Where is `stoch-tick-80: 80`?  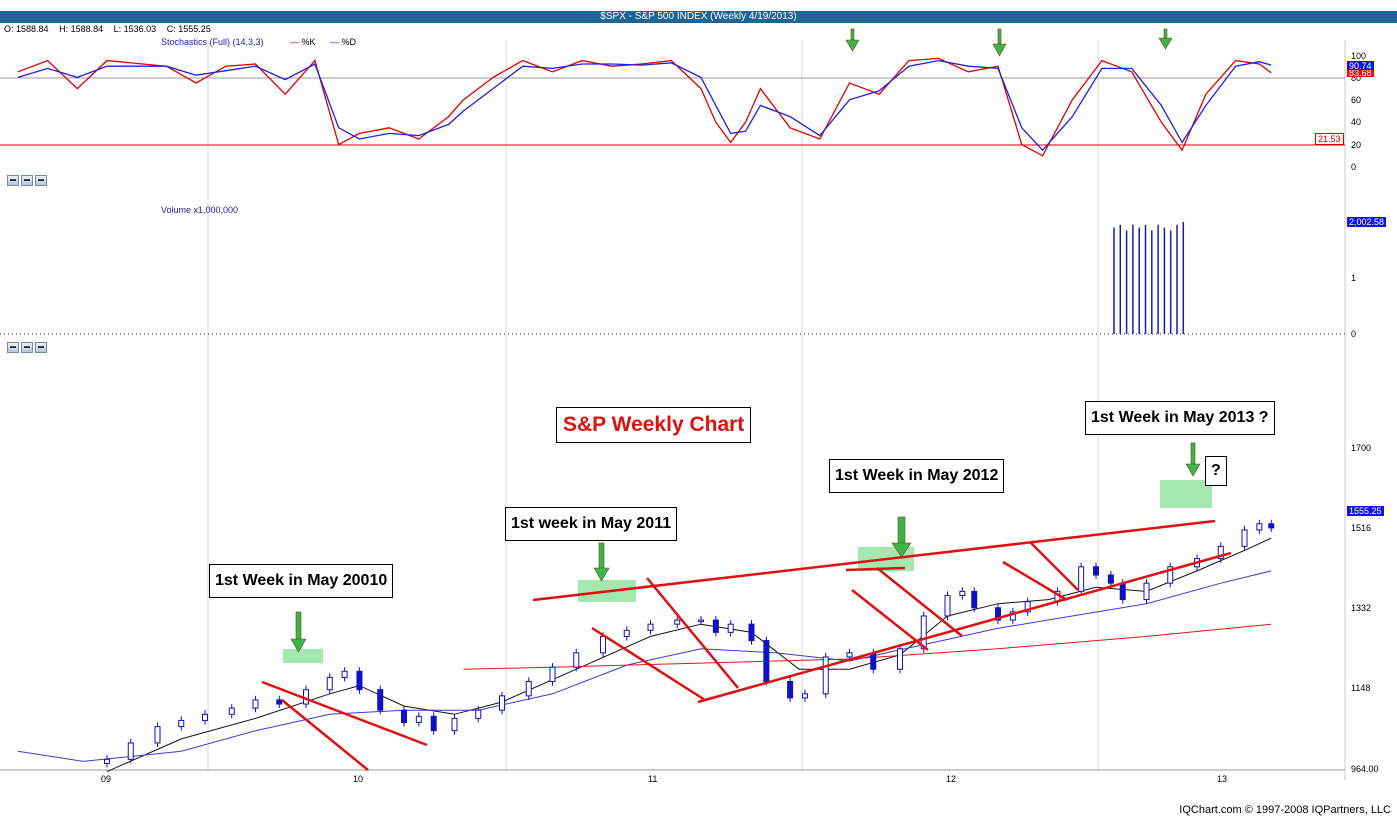
stoch-tick-80: 80 is located at coordinates (1356, 78).